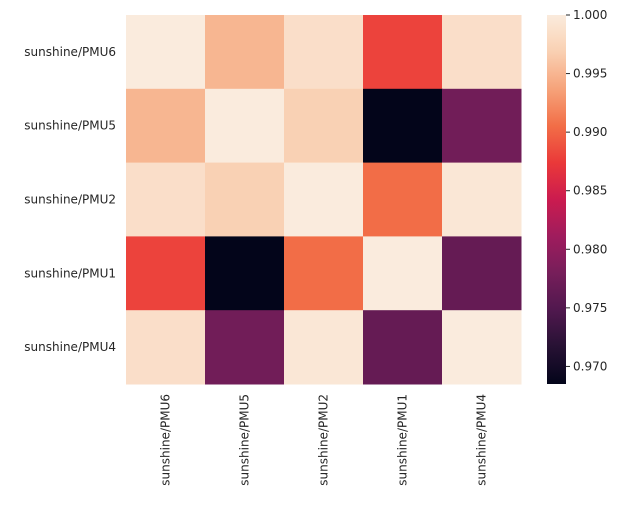 The image size is (625, 510). What do you see at coordinates (166, 440) in the screenshot?
I see `column-label: sunshine/PMU6` at bounding box center [166, 440].